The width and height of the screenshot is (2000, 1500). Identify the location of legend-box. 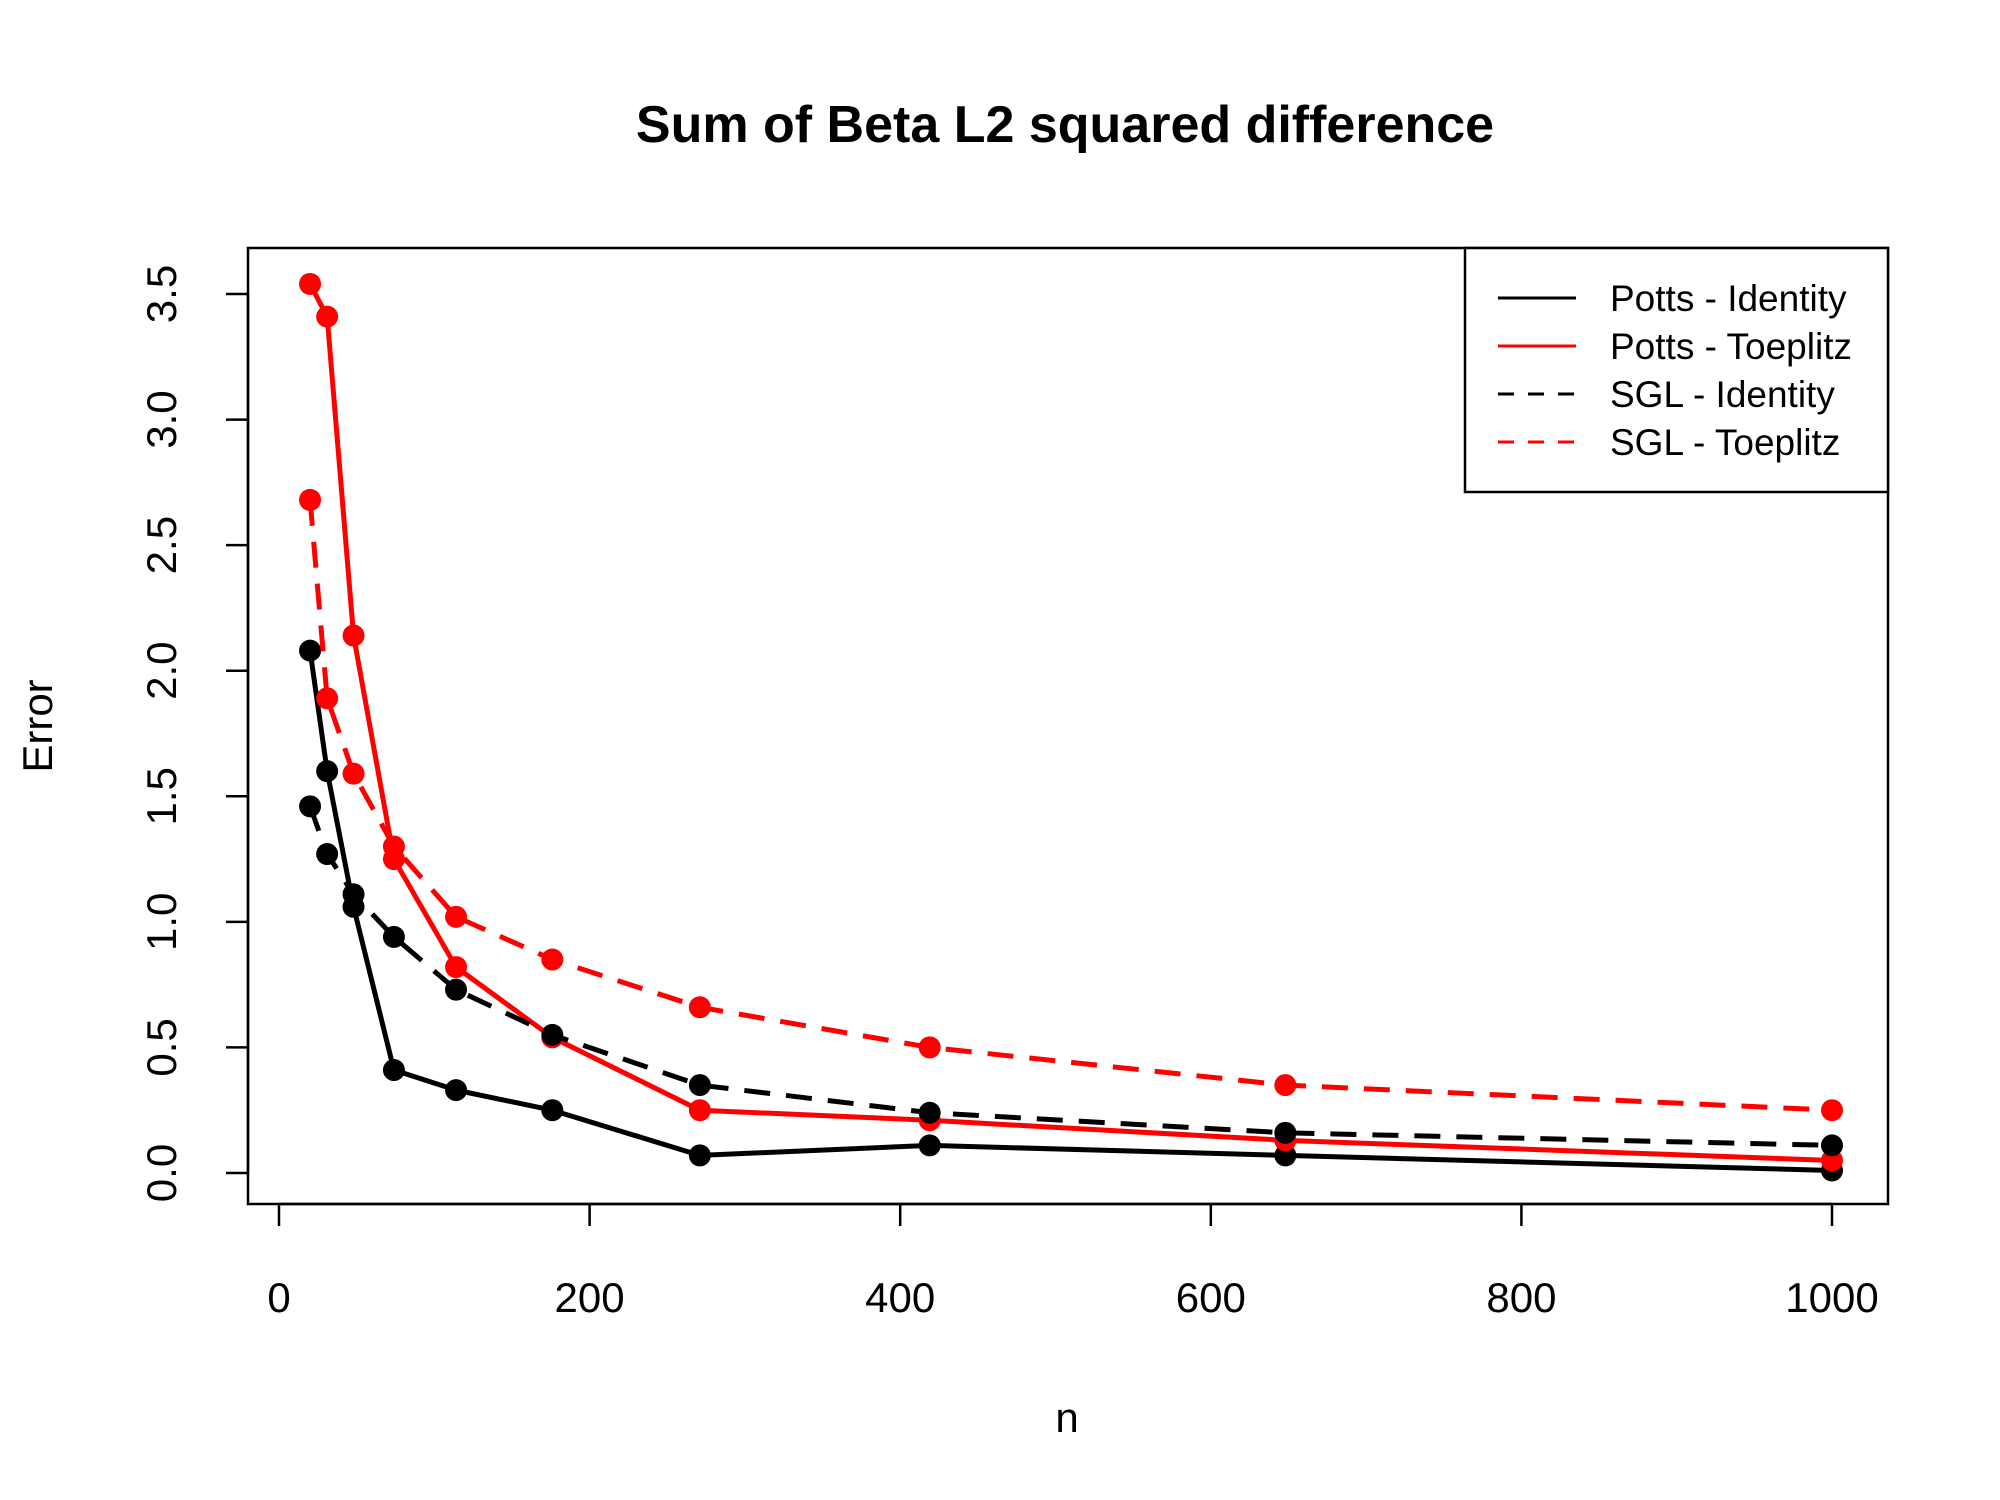
(1676, 370).